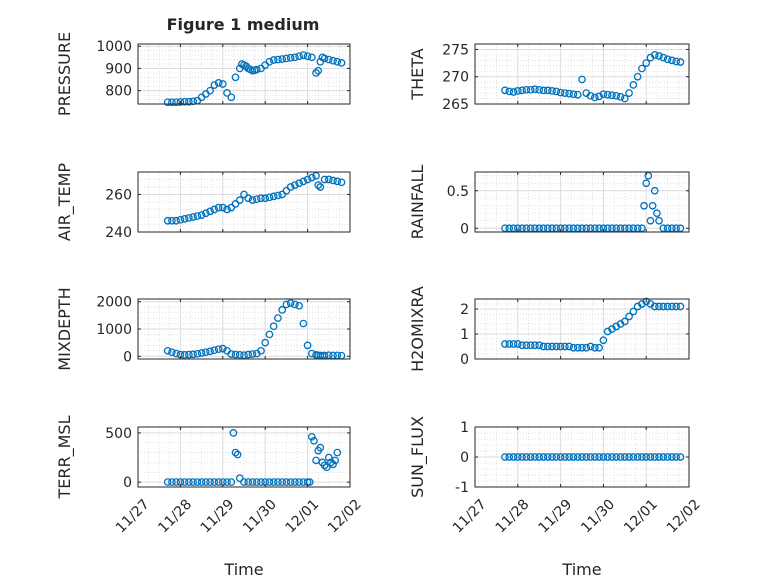 Image resolution: width=778 pixels, height=583 pixels. What do you see at coordinates (598, 516) in the screenshot?
I see `x-tick-label: 11/30` at bounding box center [598, 516].